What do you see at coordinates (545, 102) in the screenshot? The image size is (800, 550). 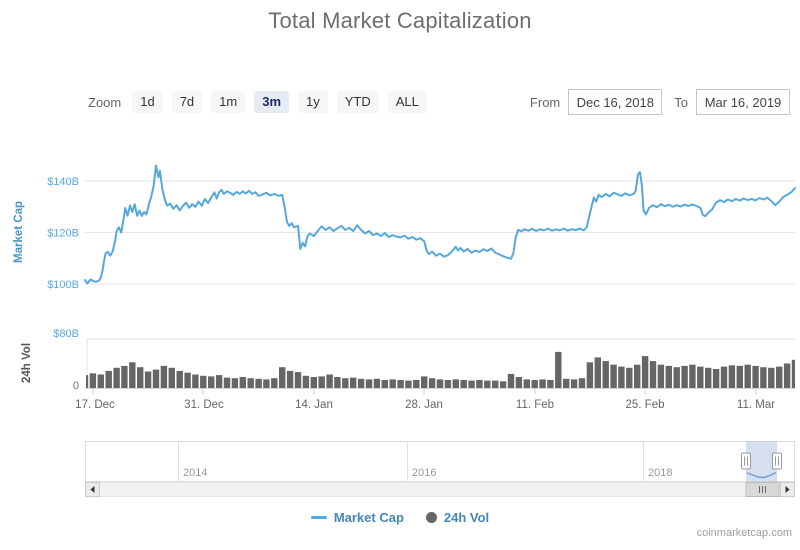 I see `from-label: From` at bounding box center [545, 102].